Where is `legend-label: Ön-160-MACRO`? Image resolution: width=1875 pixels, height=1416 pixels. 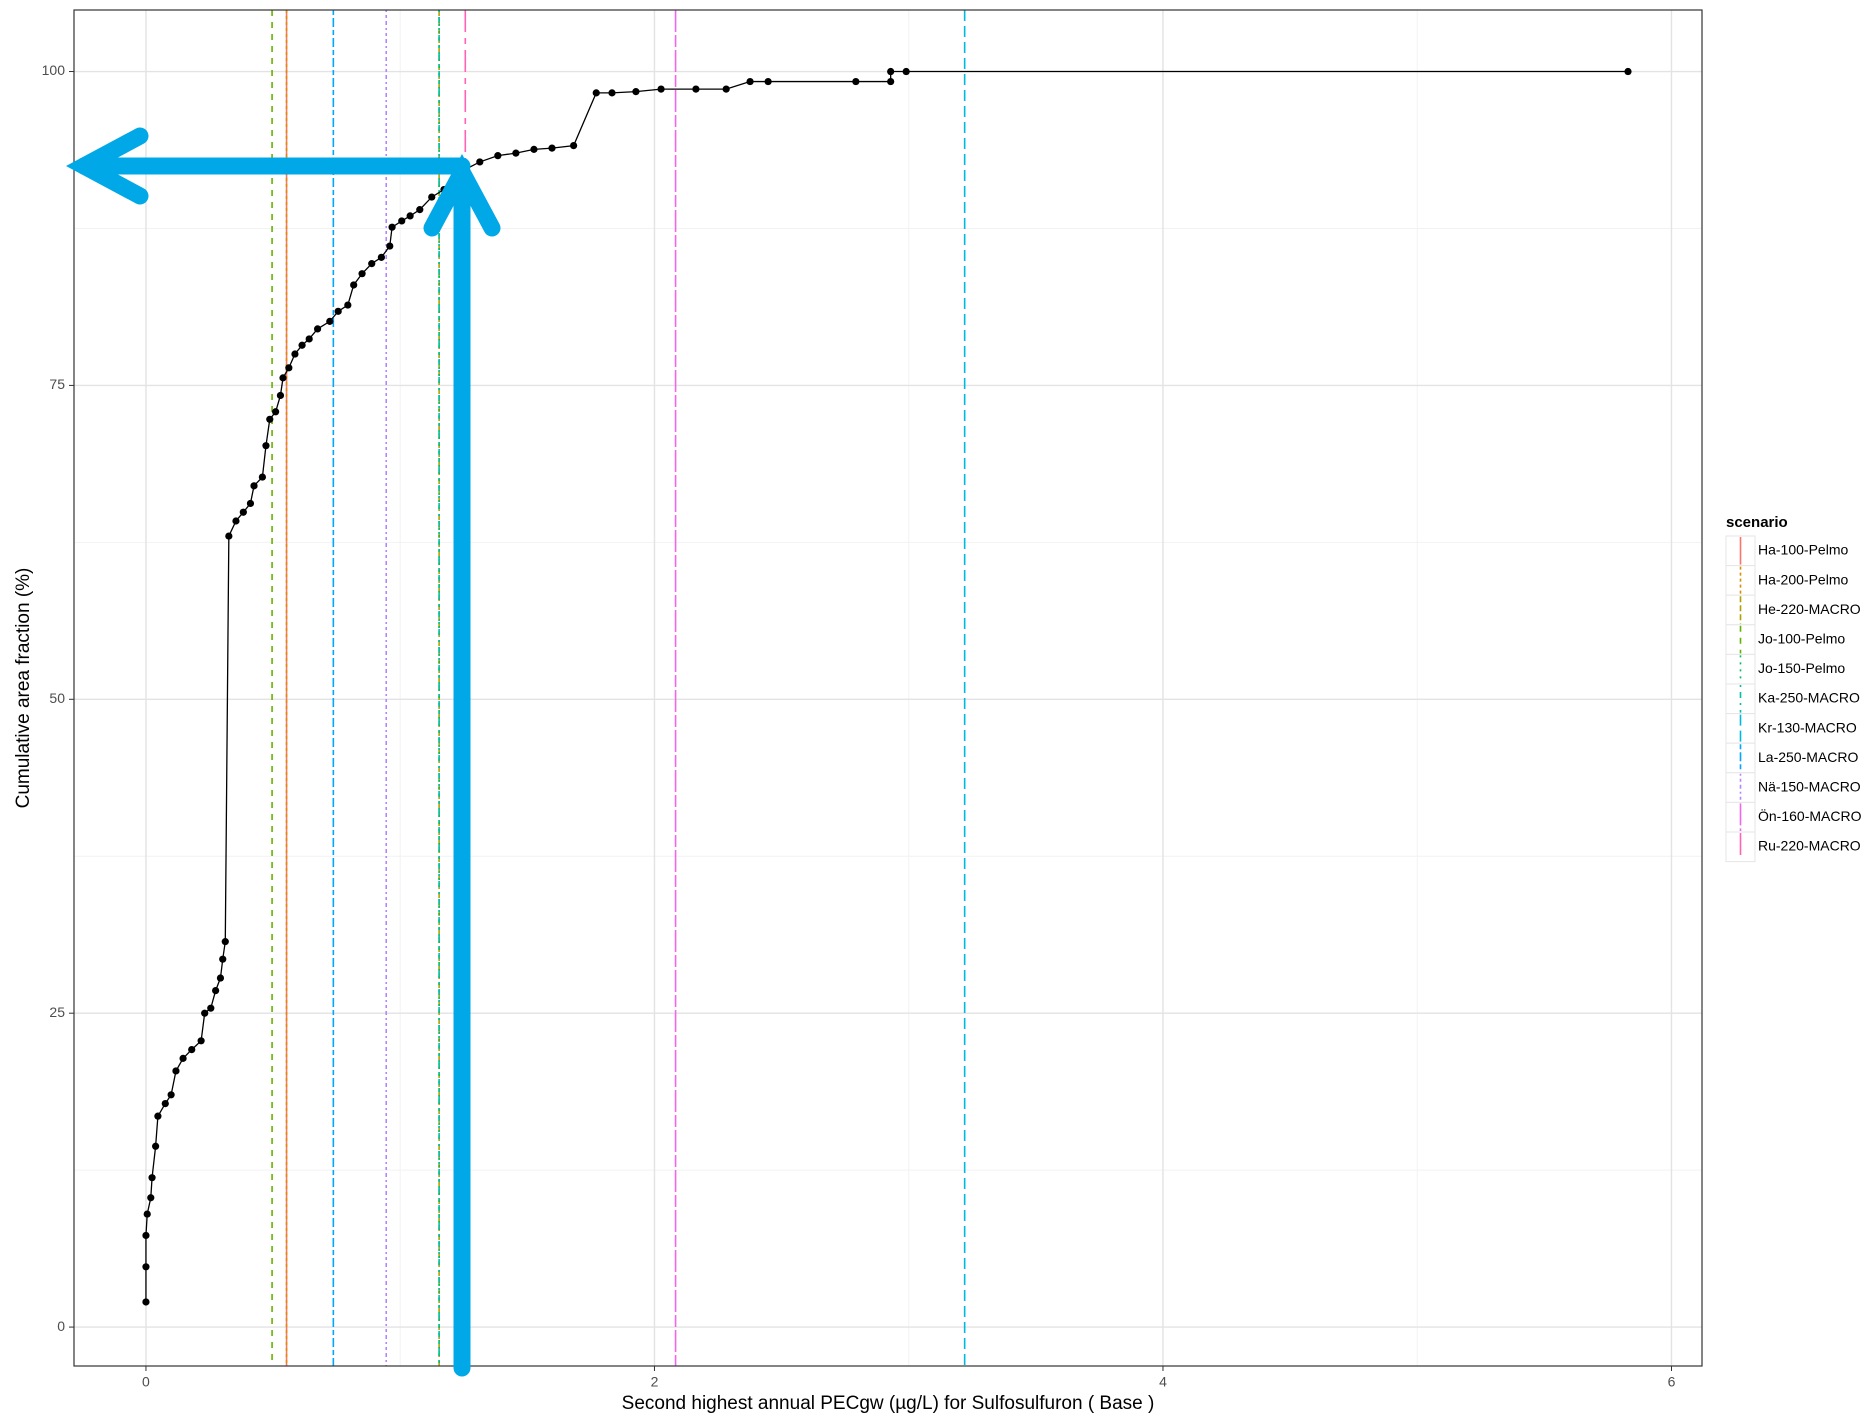 legend-label: Ön-160-MACRO is located at coordinates (1810, 815).